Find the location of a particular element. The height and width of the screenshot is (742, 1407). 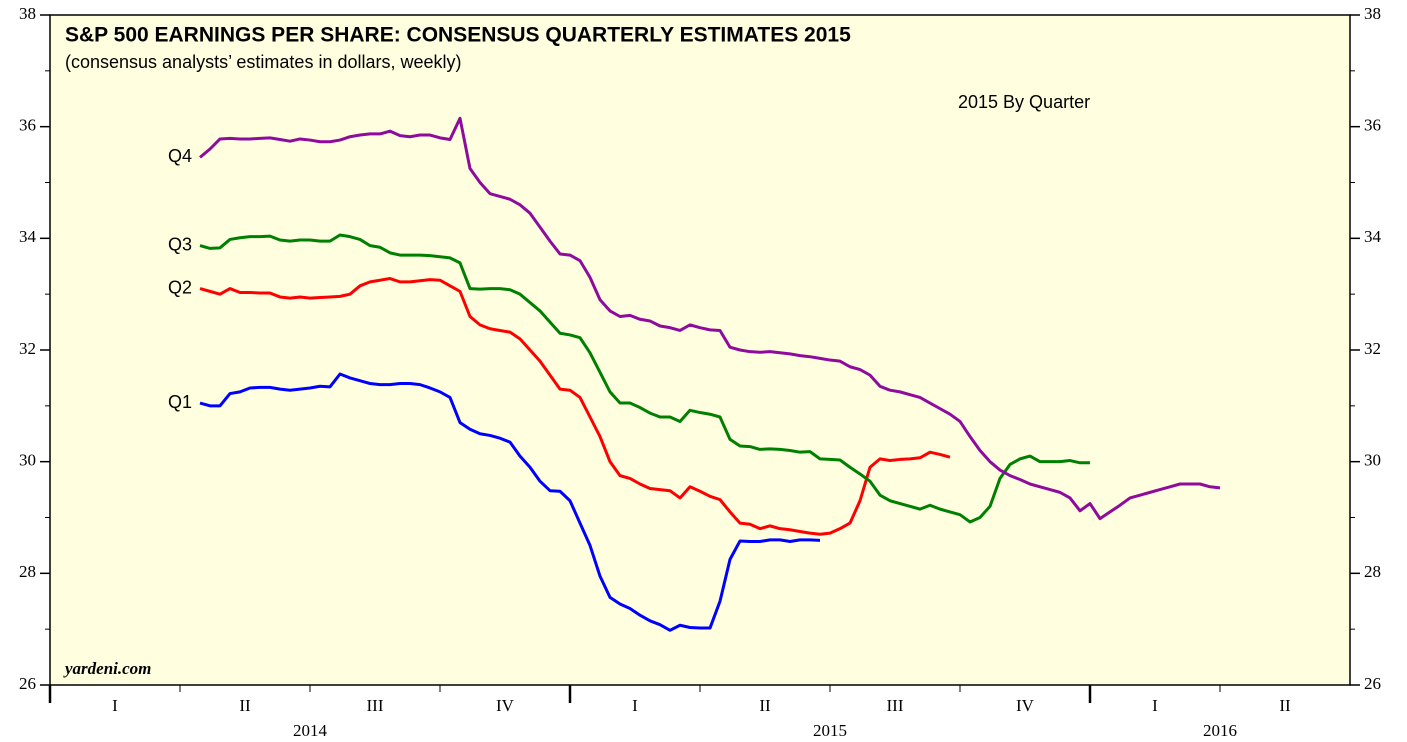

y-tick-label-right: 34 is located at coordinates (1373, 236).